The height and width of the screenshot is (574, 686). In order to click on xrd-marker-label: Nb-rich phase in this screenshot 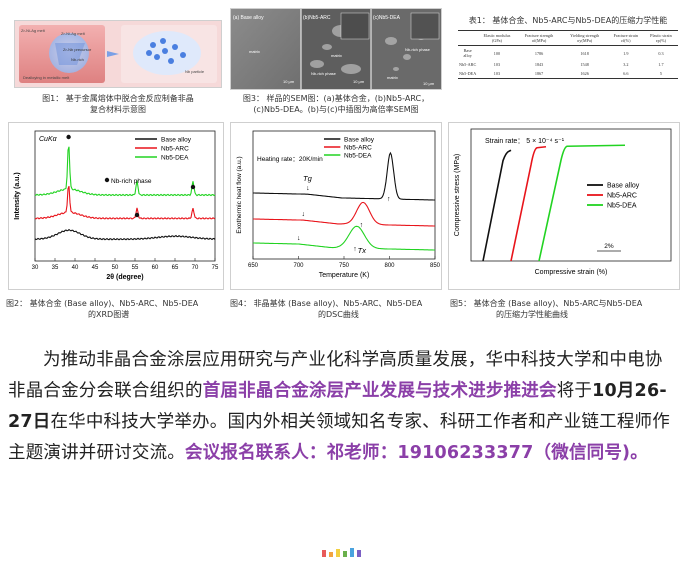, I will do `click(131, 181)`.